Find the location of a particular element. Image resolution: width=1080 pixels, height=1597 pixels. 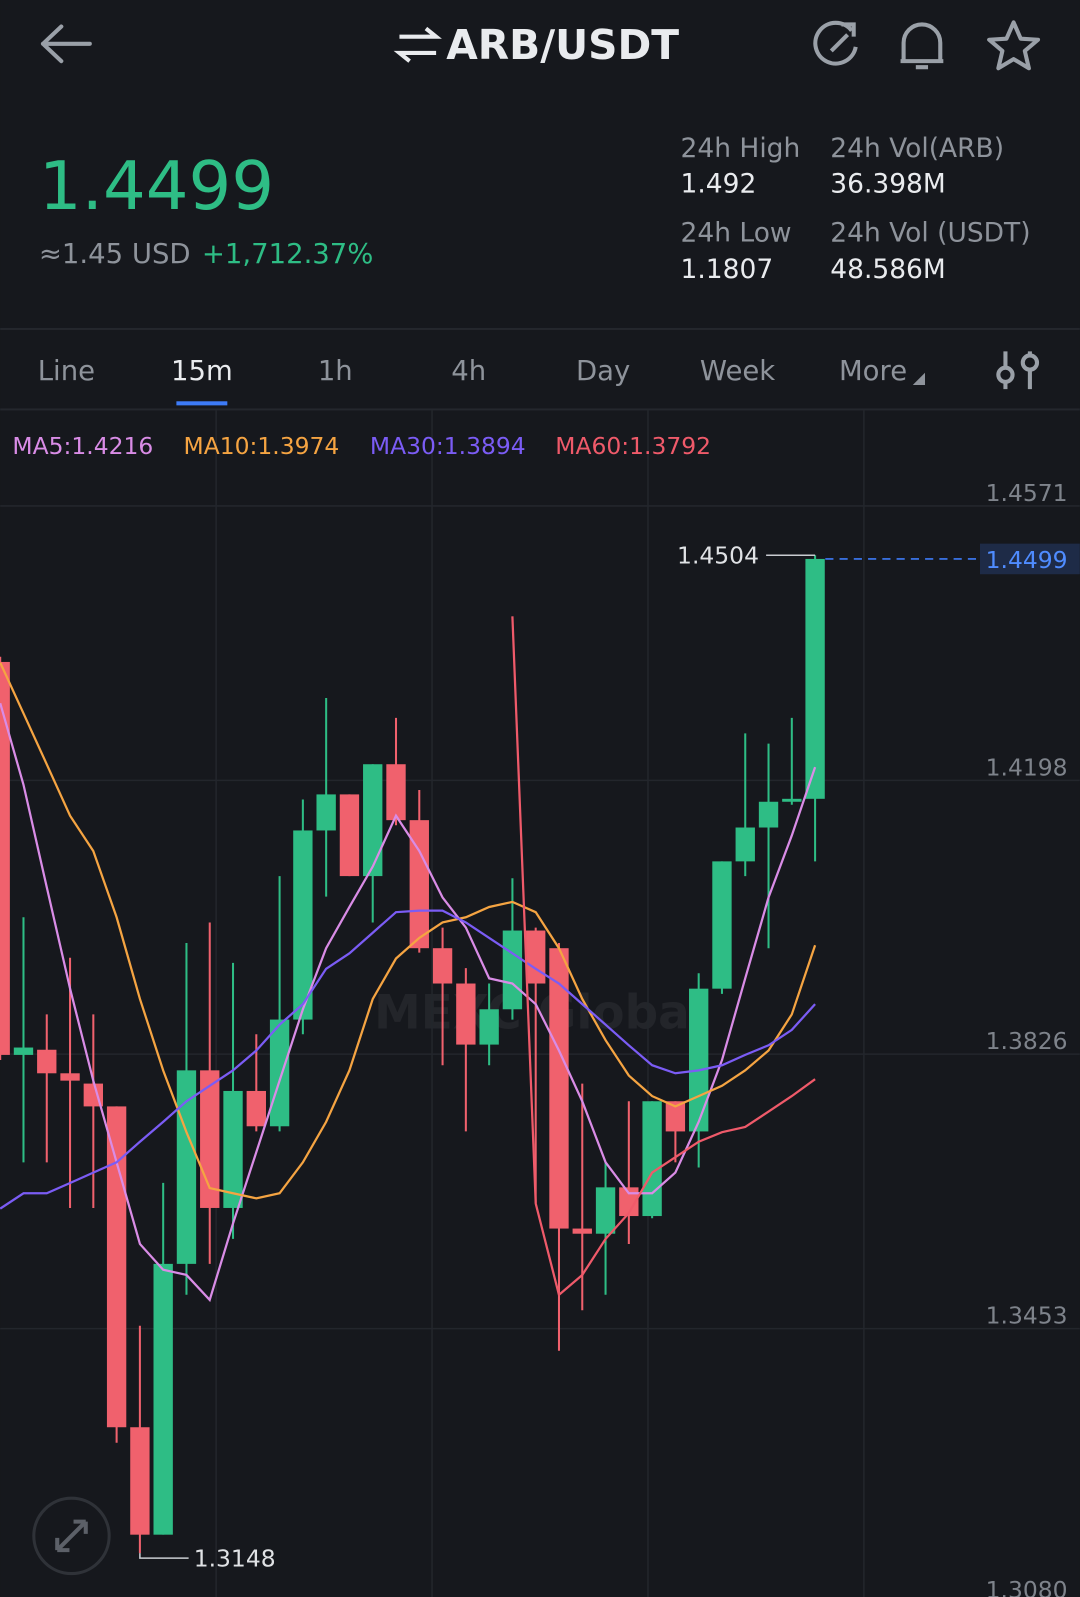

y-tick-label: 1.3080 is located at coordinates (1027, 1586).